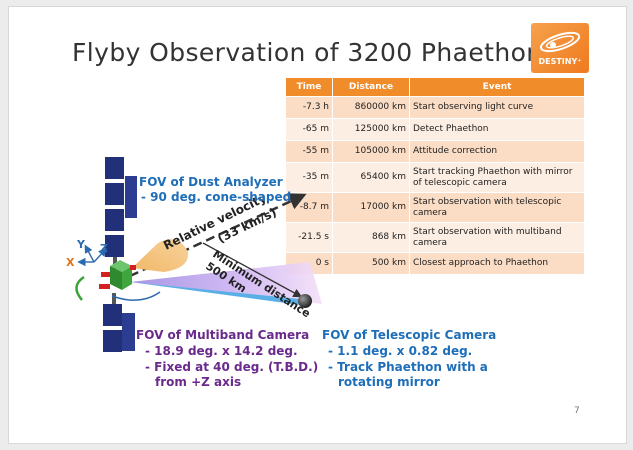 The image size is (633, 450). I want to click on rotation-arc-left-icon, so click(80, 288).